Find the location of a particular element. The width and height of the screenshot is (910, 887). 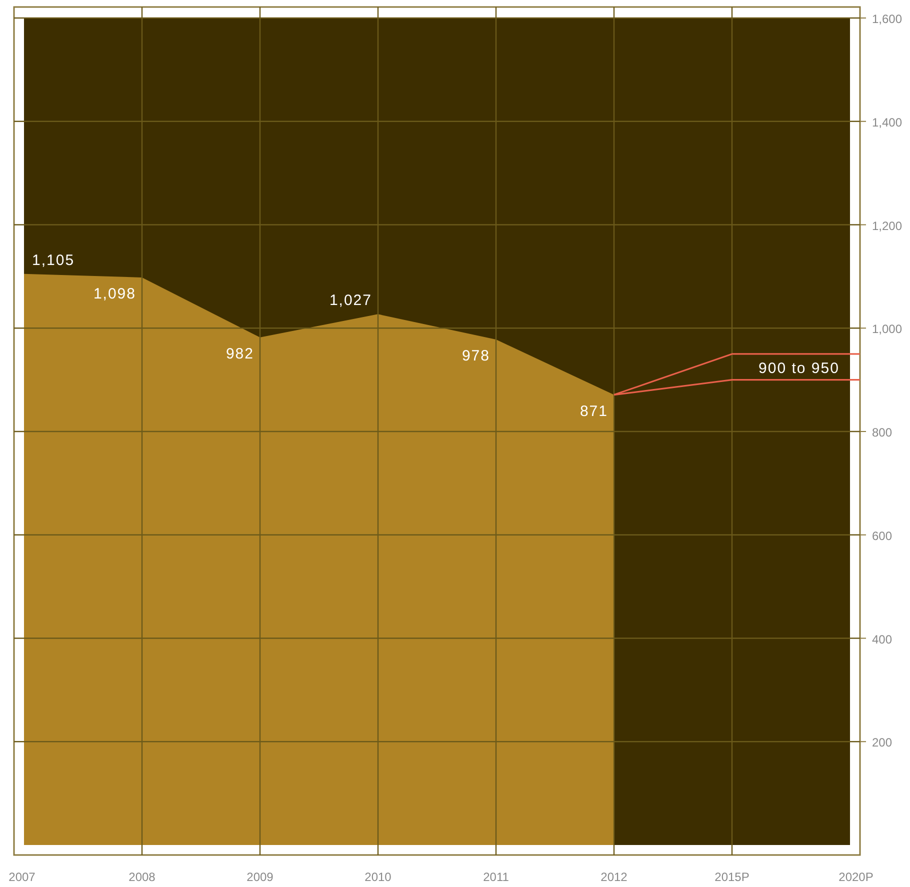

data-label: 982 is located at coordinates (240, 353).